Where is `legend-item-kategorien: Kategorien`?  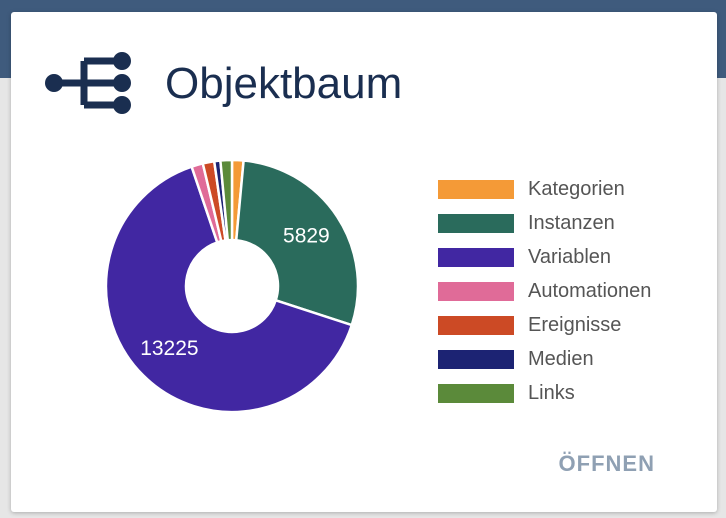
legend-item-kategorien: Kategorien is located at coordinates (544, 189).